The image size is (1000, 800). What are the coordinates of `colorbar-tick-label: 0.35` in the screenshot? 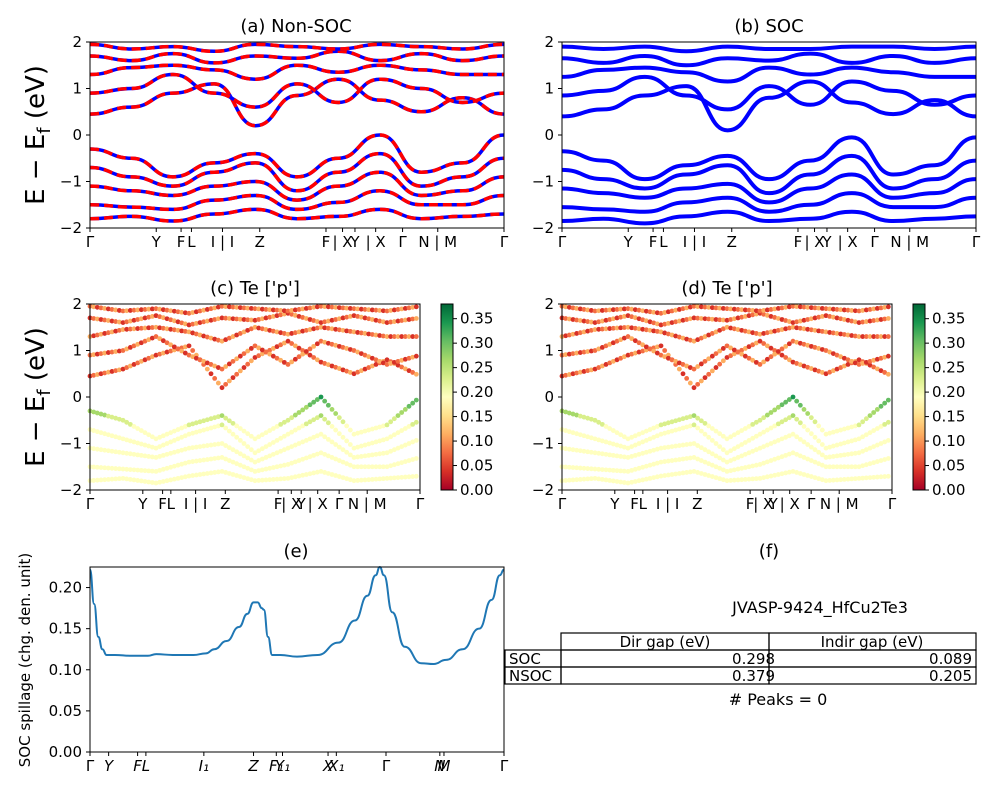 It's located at (476, 319).